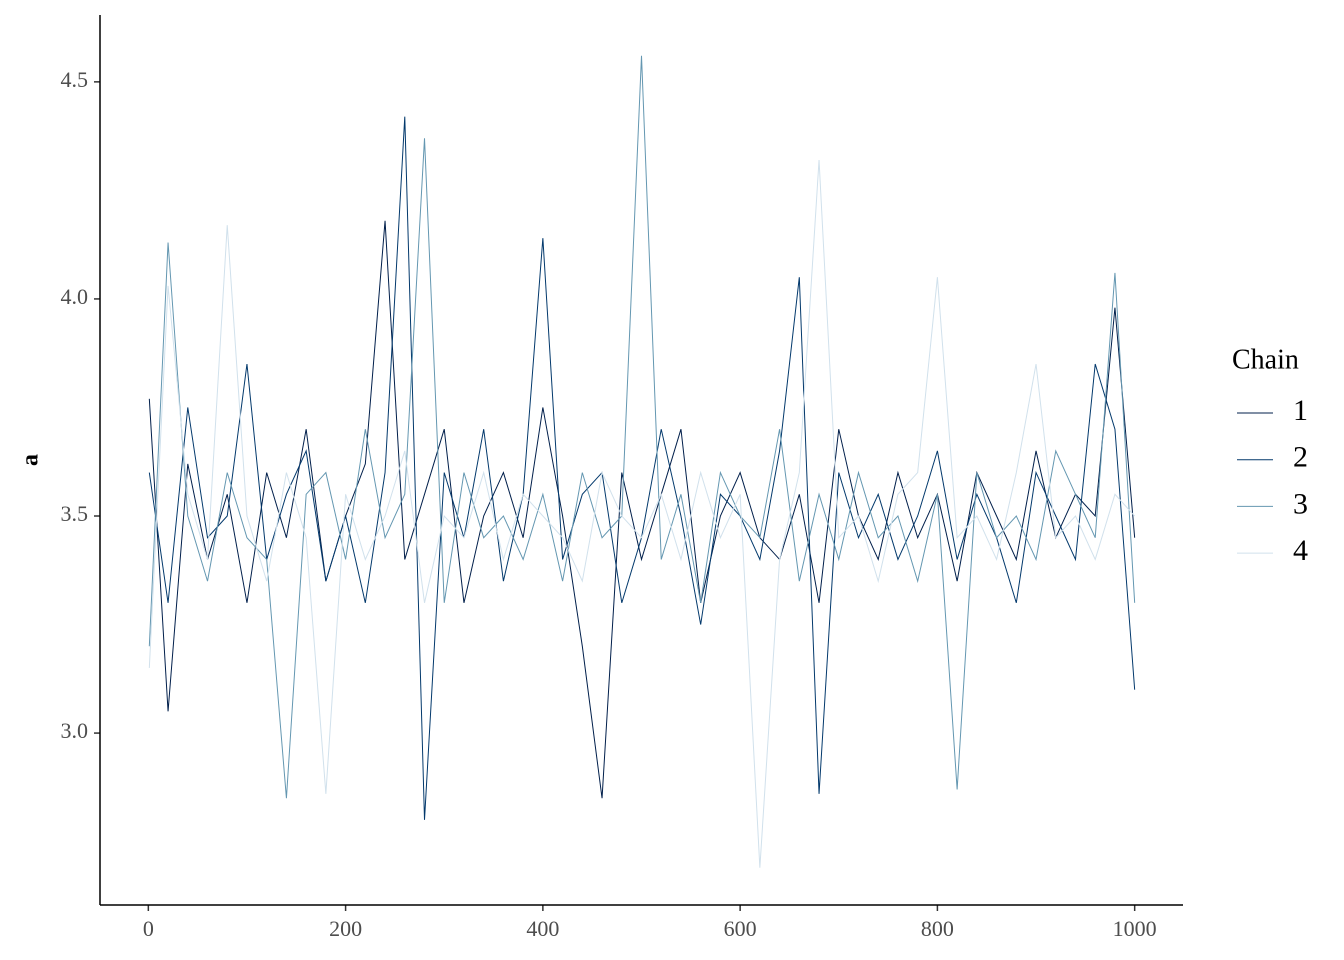 This screenshot has height=960, width=1344. I want to click on x-tick-label: 400, so click(542, 928).